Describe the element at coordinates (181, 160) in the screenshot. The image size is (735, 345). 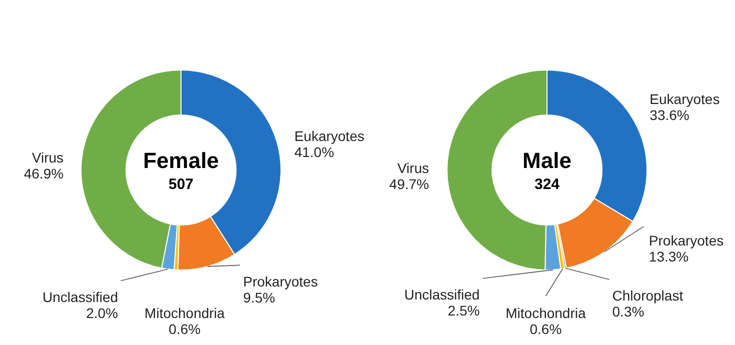
I see `text: Female` at that location.